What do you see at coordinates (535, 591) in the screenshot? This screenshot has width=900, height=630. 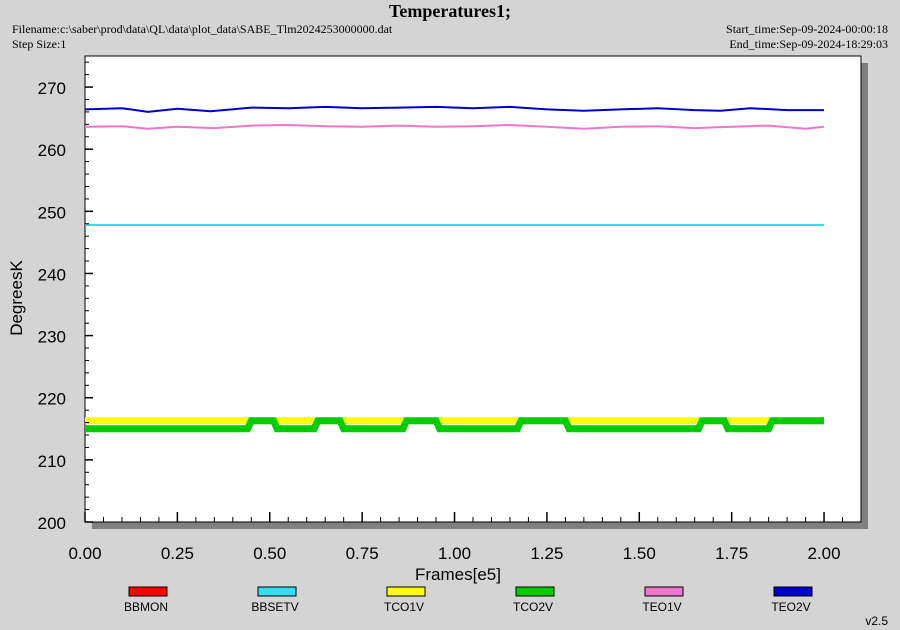 I see `legend-swatch-tco2v` at bounding box center [535, 591].